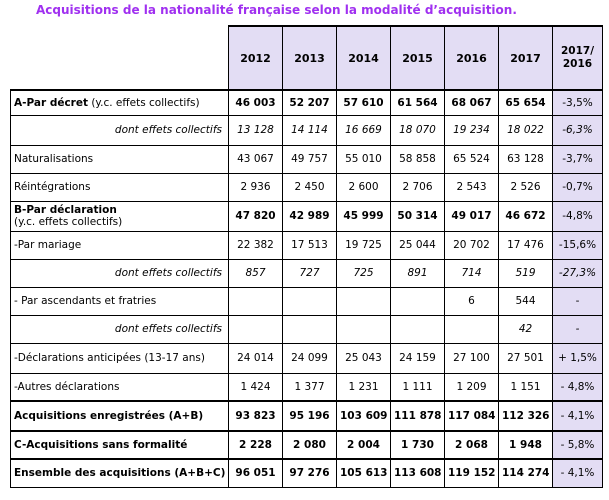  I want to click on cell-value: 1 948, so click(525, 445).